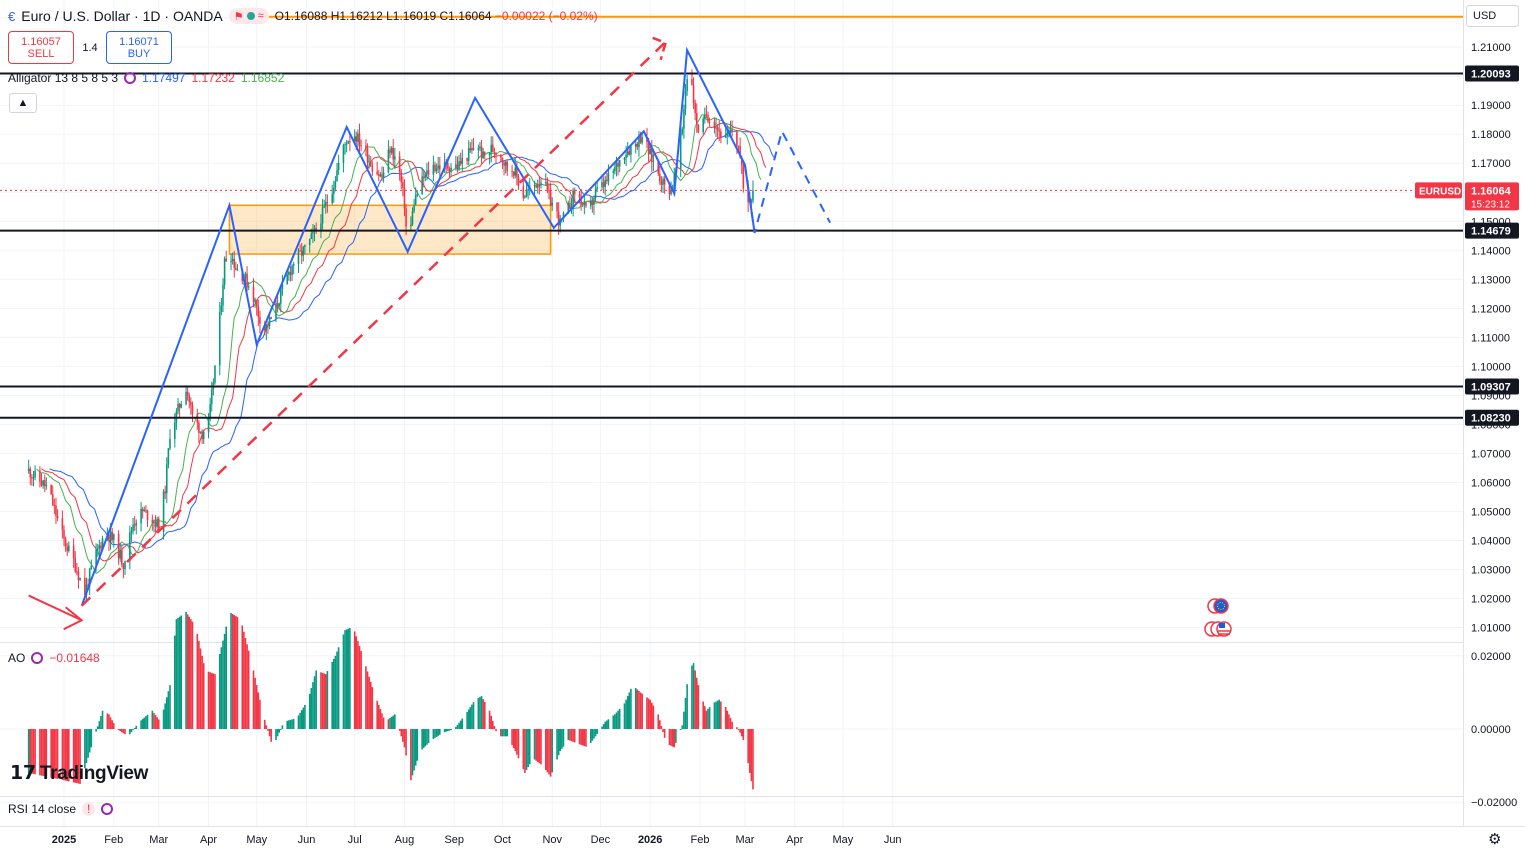 This screenshot has width=1525, height=850. What do you see at coordinates (1491, 367) in the screenshot?
I see `price-tick-label: 1.10000` at bounding box center [1491, 367].